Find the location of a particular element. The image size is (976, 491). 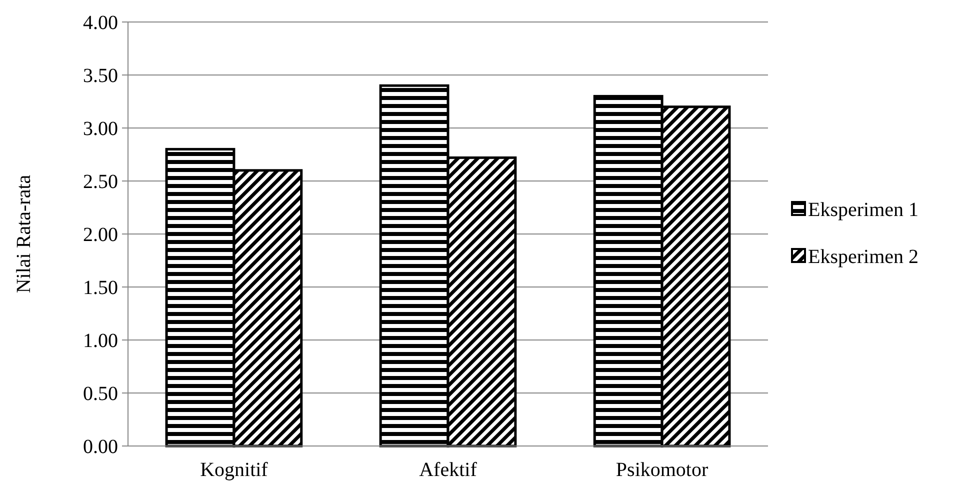

y-tick-label: 1.50 is located at coordinates (100, 288).